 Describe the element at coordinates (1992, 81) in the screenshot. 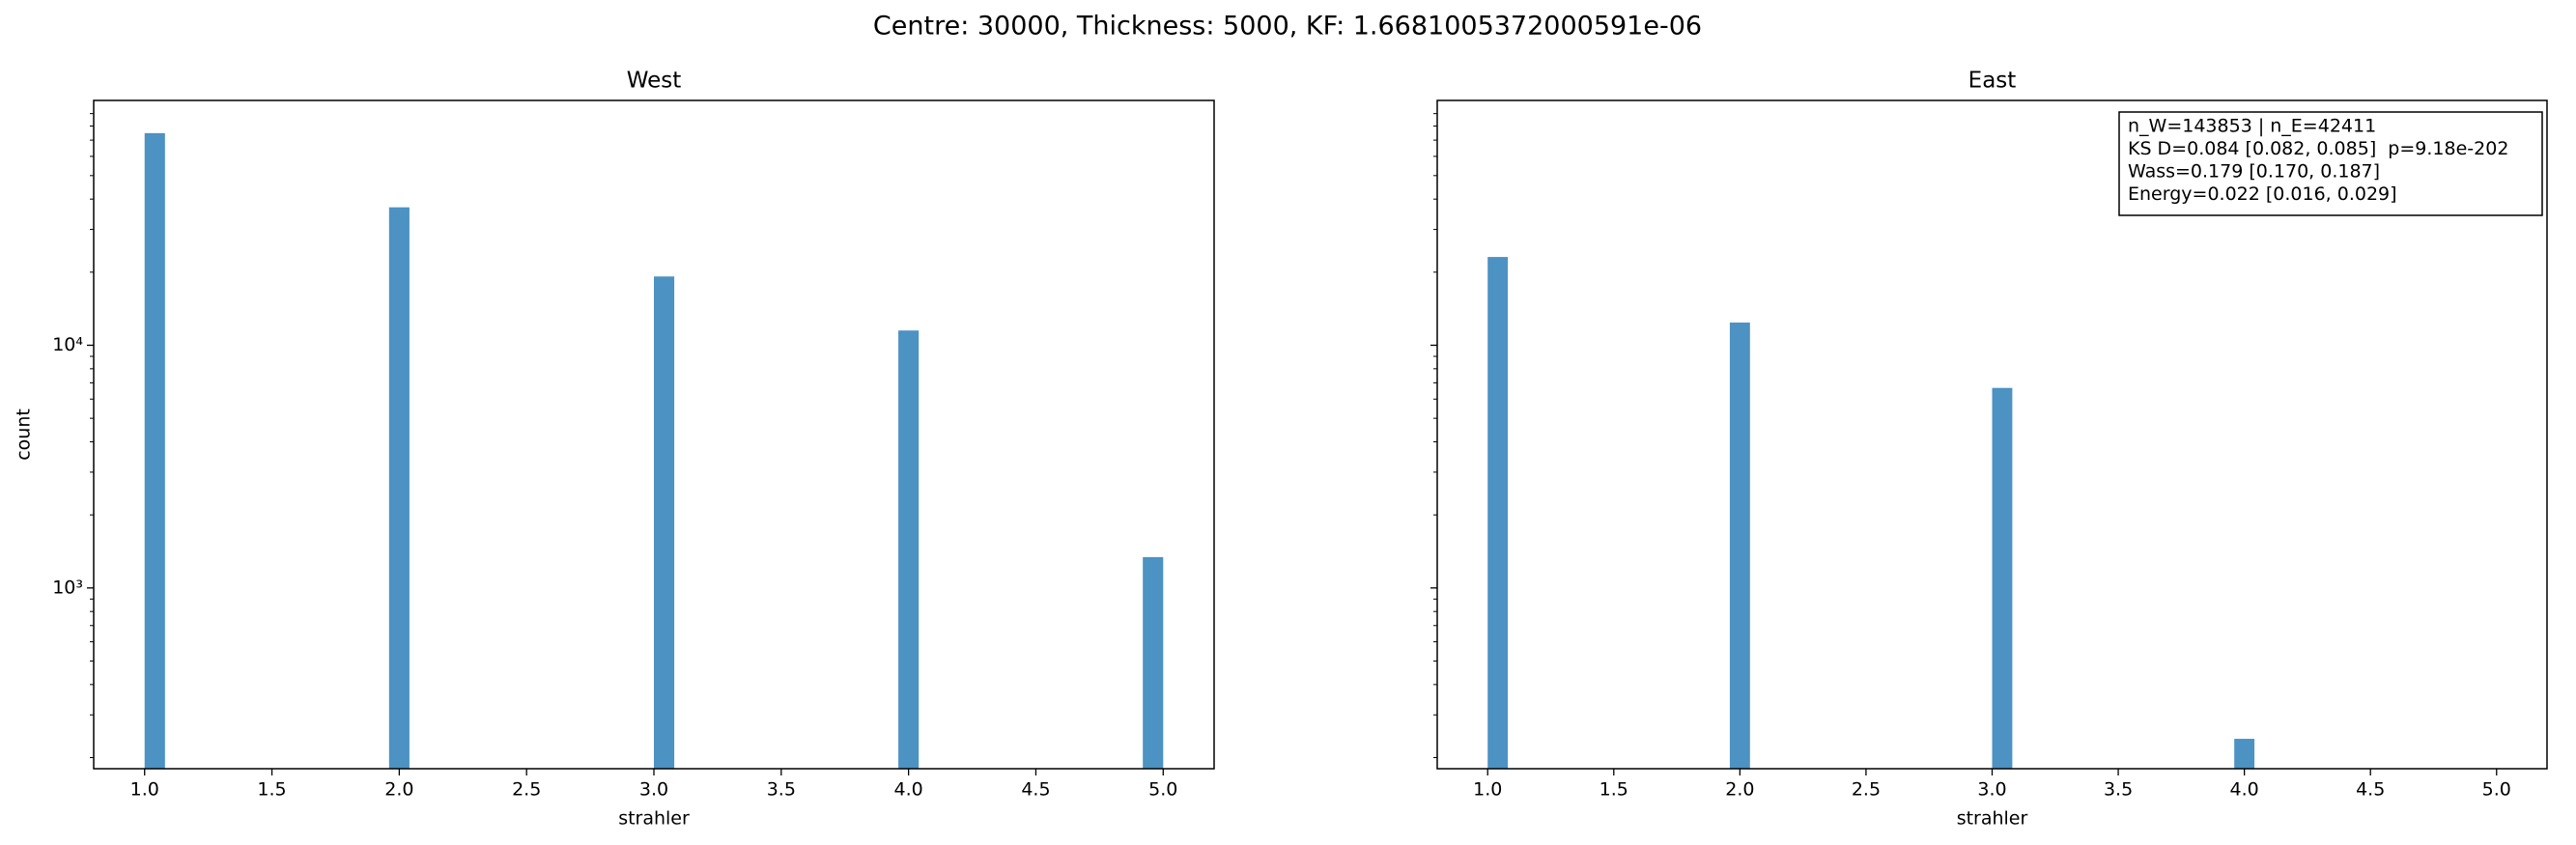

I see `axes-title: East` at that location.